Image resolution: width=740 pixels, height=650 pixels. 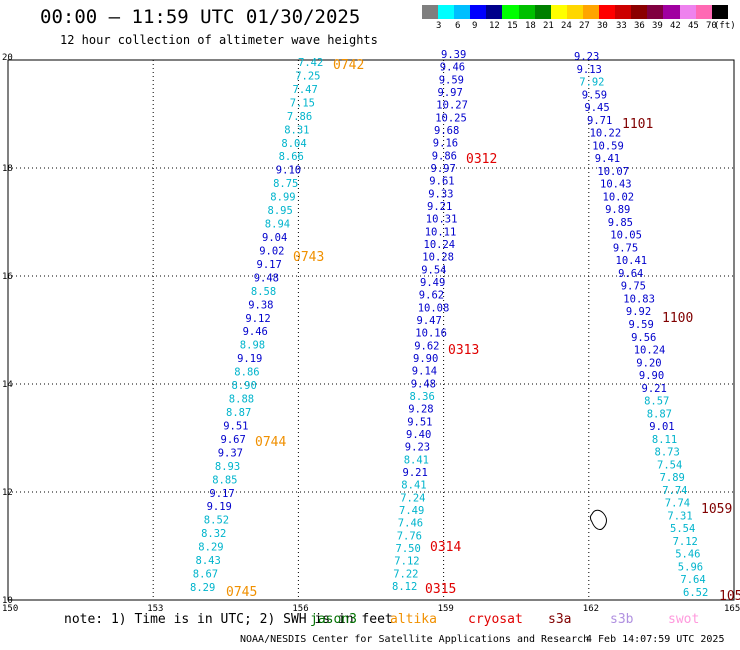 I want to click on wave-height-value: 10.05, so click(x=626, y=236).